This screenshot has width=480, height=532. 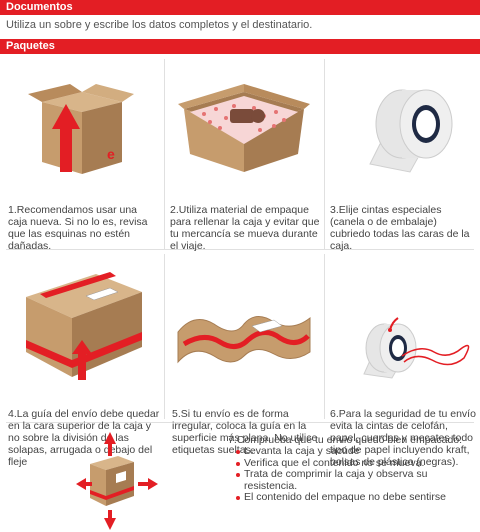 What do you see at coordinates (244, 340) in the screenshot?
I see `irregular-package-icon` at bounding box center [244, 340].